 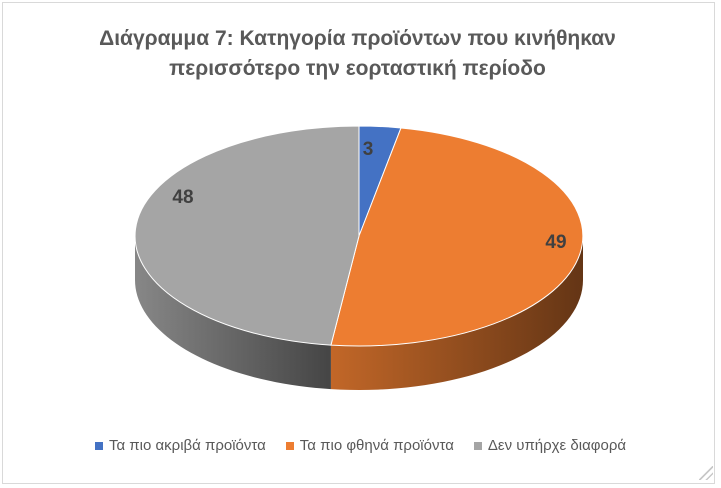 I want to click on legend-swatch-expensive, so click(x=98, y=445).